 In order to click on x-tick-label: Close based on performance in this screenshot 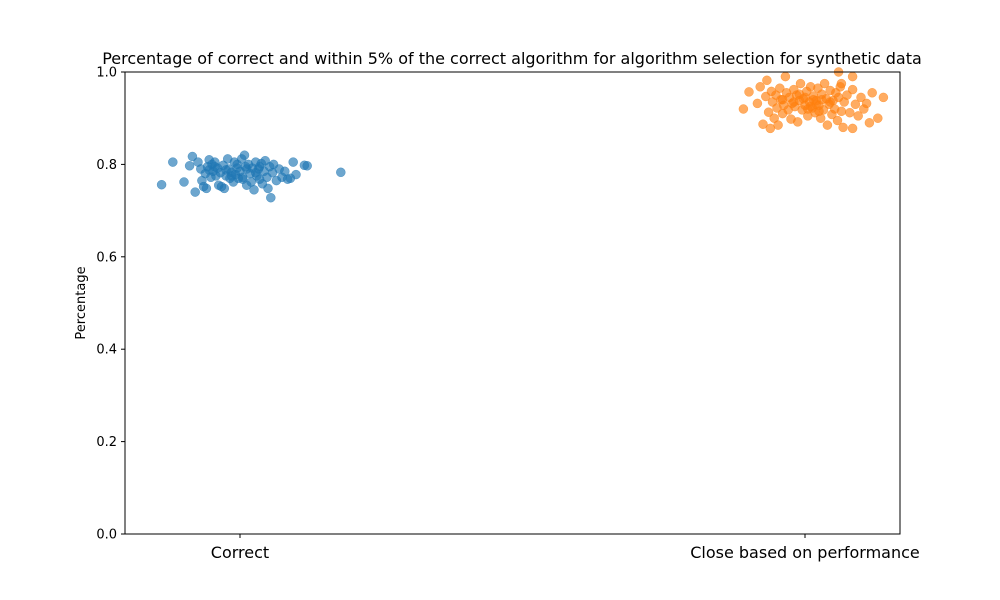, I will do `click(805, 552)`.